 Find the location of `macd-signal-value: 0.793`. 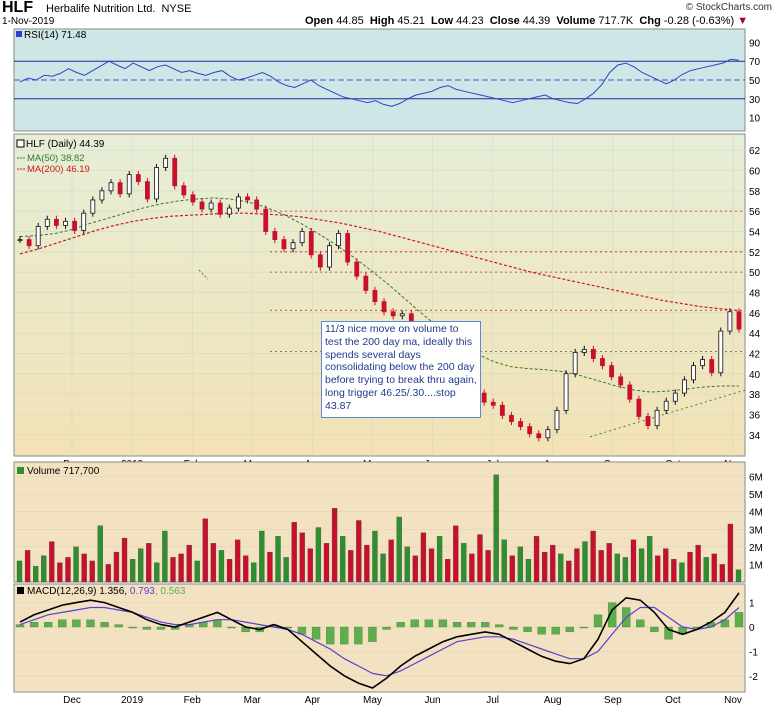

macd-signal-value: 0.793 is located at coordinates (142, 591).